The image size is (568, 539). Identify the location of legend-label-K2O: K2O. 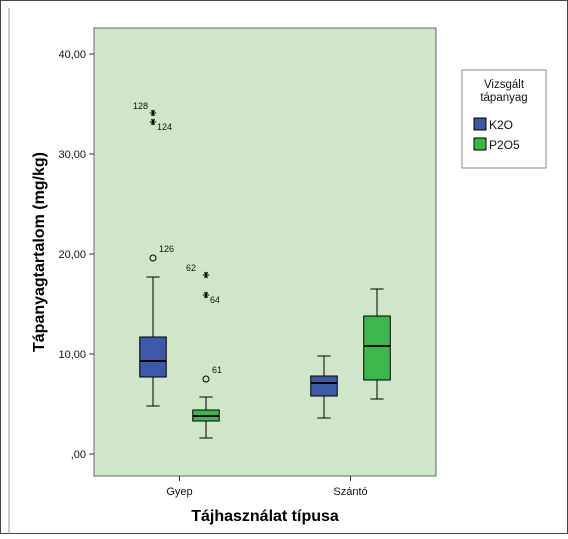
(501, 125).